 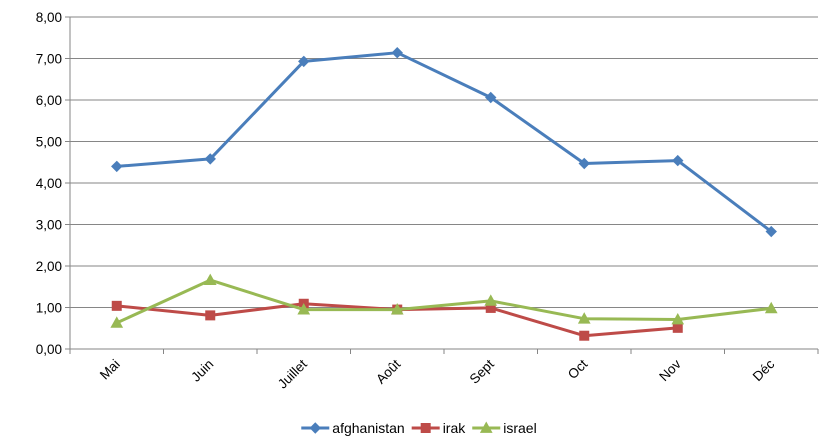 I want to click on y-tick-label: 1,00, so click(x=49, y=308).